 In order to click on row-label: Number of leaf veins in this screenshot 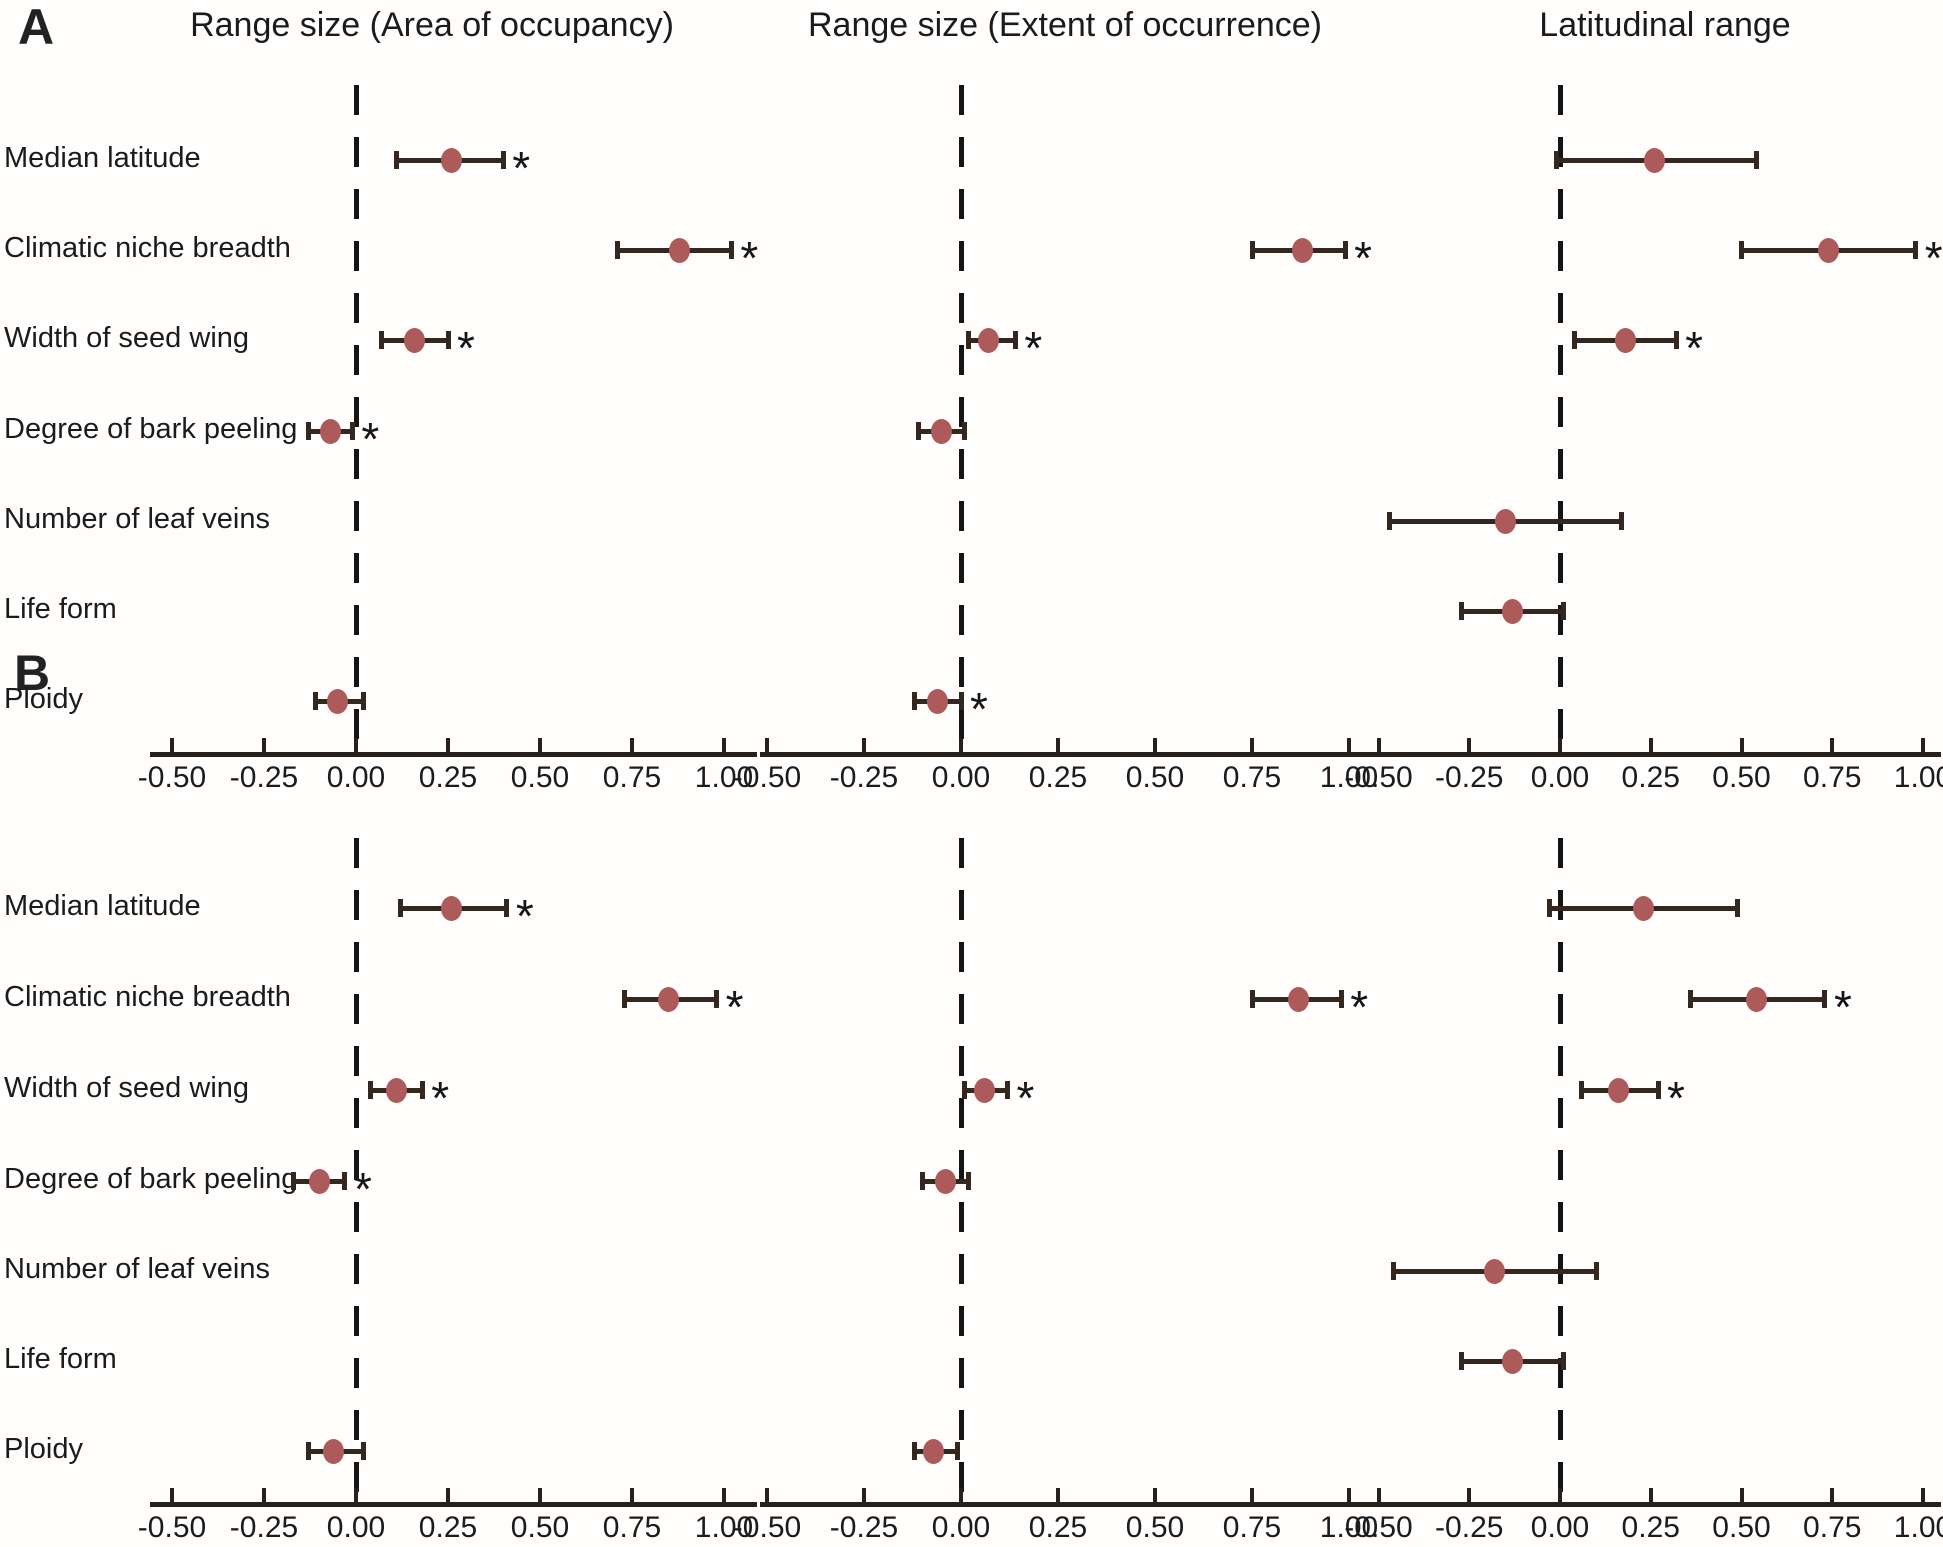, I will do `click(137, 519)`.